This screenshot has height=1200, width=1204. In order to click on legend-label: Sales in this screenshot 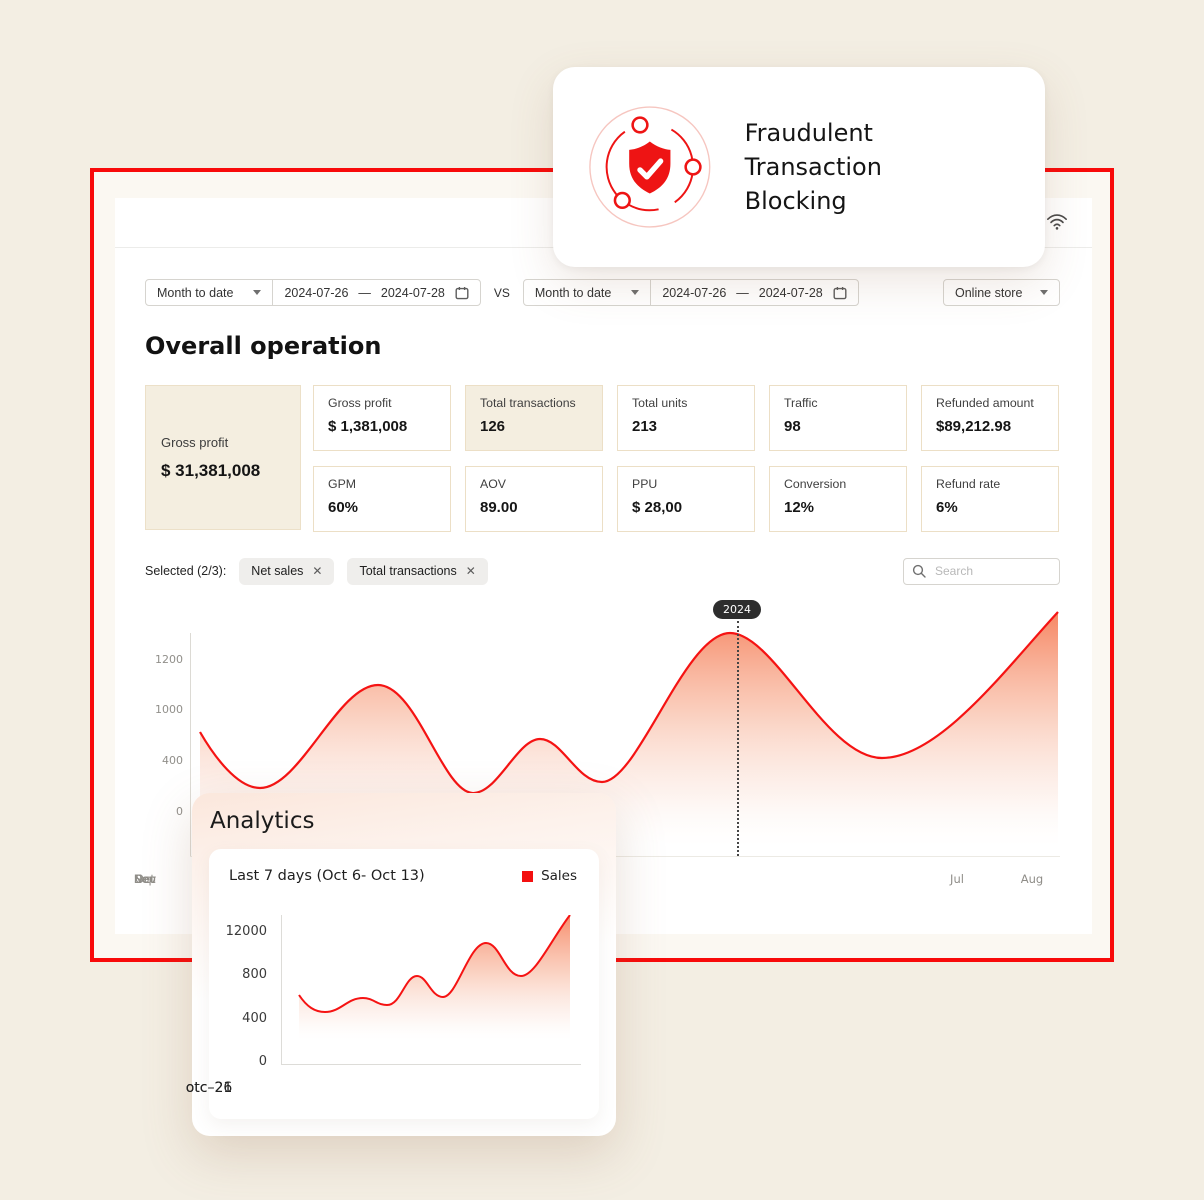, I will do `click(559, 876)`.